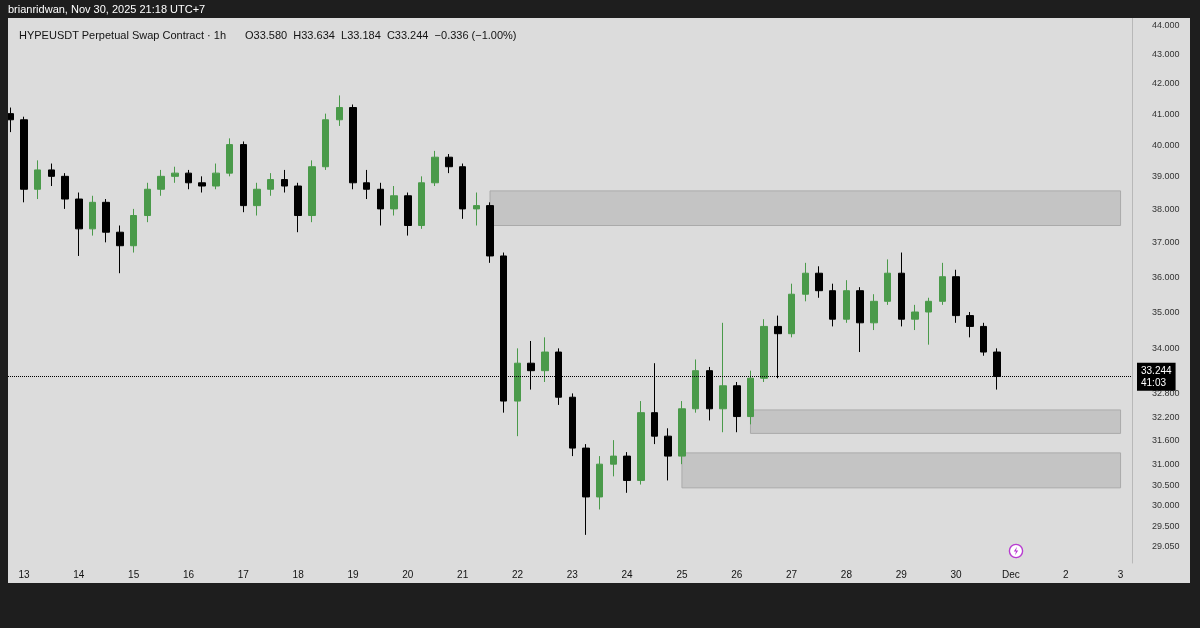 This screenshot has height=628, width=1200. What do you see at coordinates (134, 574) in the screenshot?
I see `x-tick-label: 15` at bounding box center [134, 574].